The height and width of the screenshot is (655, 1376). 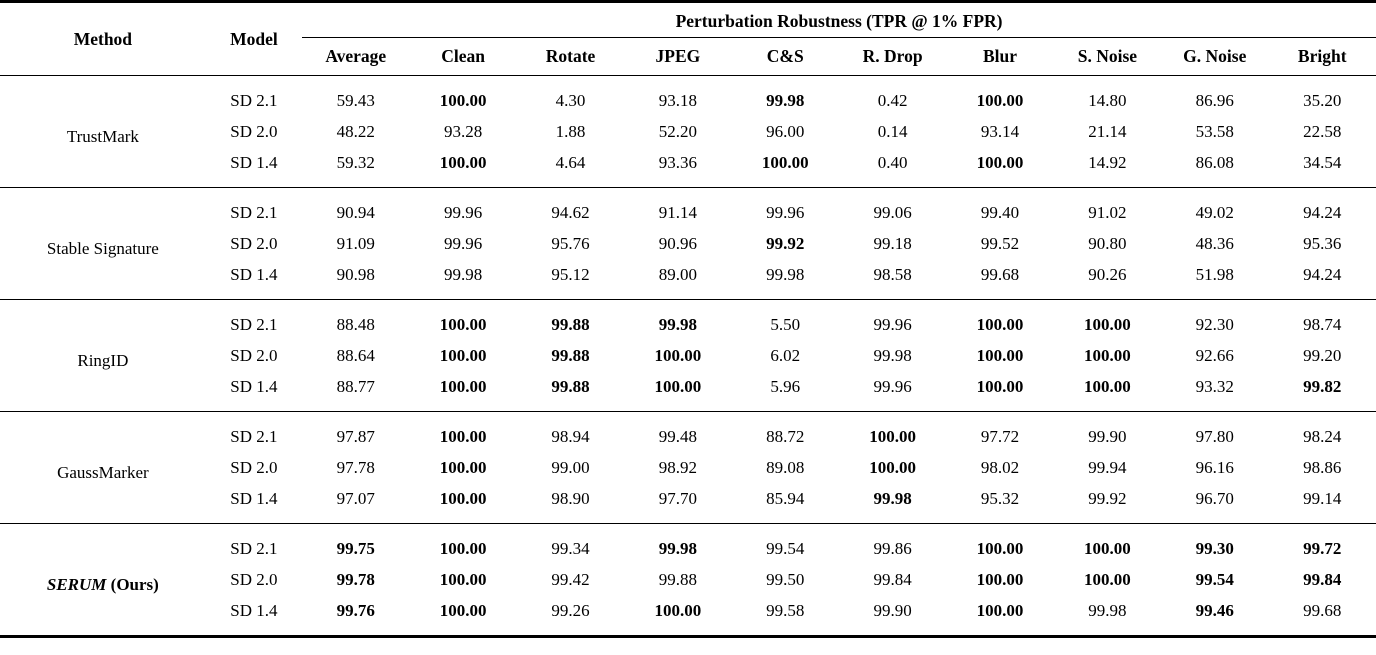 What do you see at coordinates (103, 467) in the screenshot?
I see `method-cell: GaussMarker` at bounding box center [103, 467].